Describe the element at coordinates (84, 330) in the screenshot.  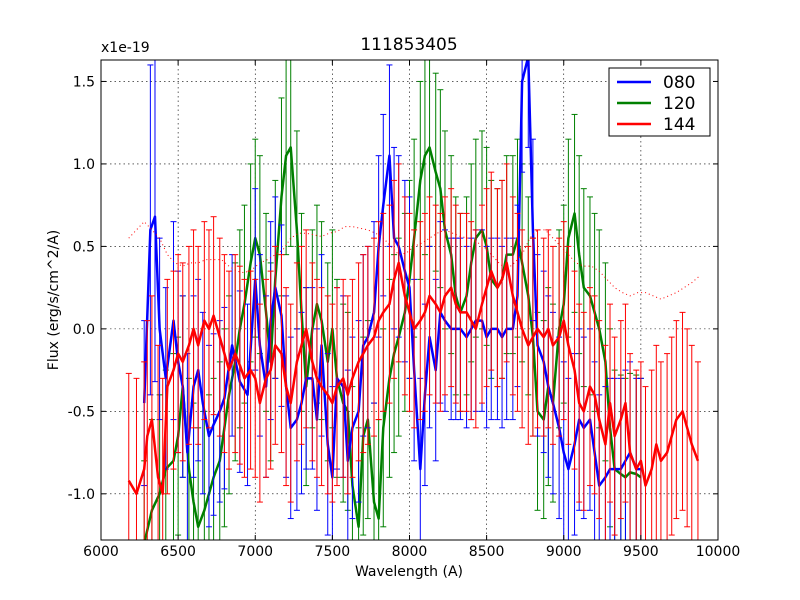
I see `y-tick-label: 0.0` at that location.